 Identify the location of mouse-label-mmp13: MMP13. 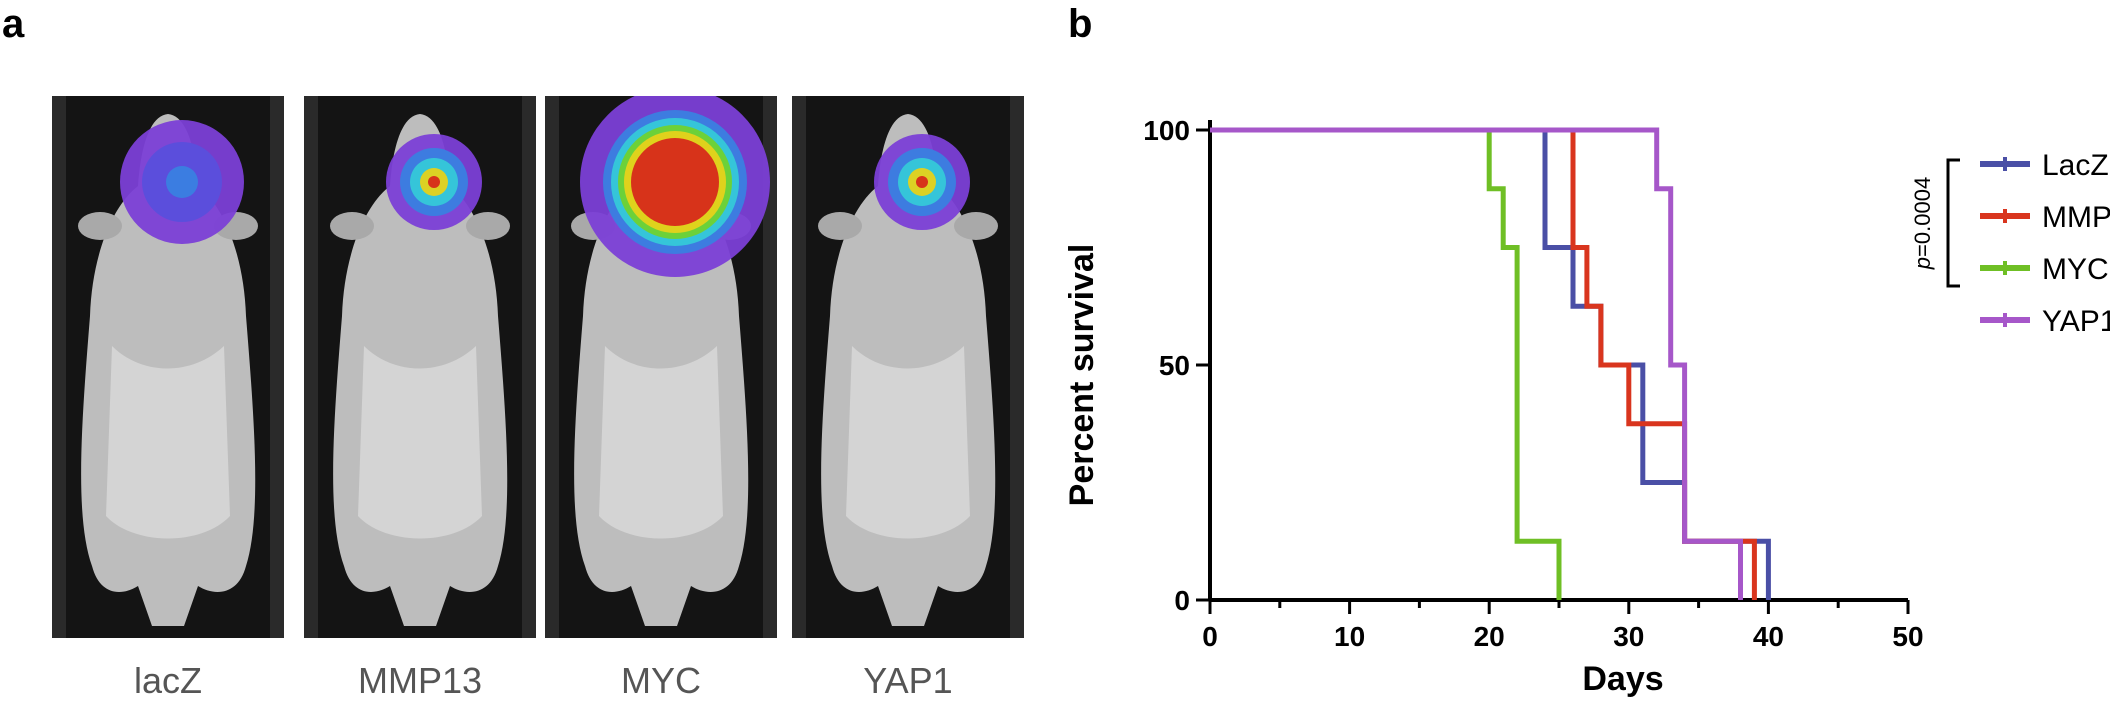
(420, 680).